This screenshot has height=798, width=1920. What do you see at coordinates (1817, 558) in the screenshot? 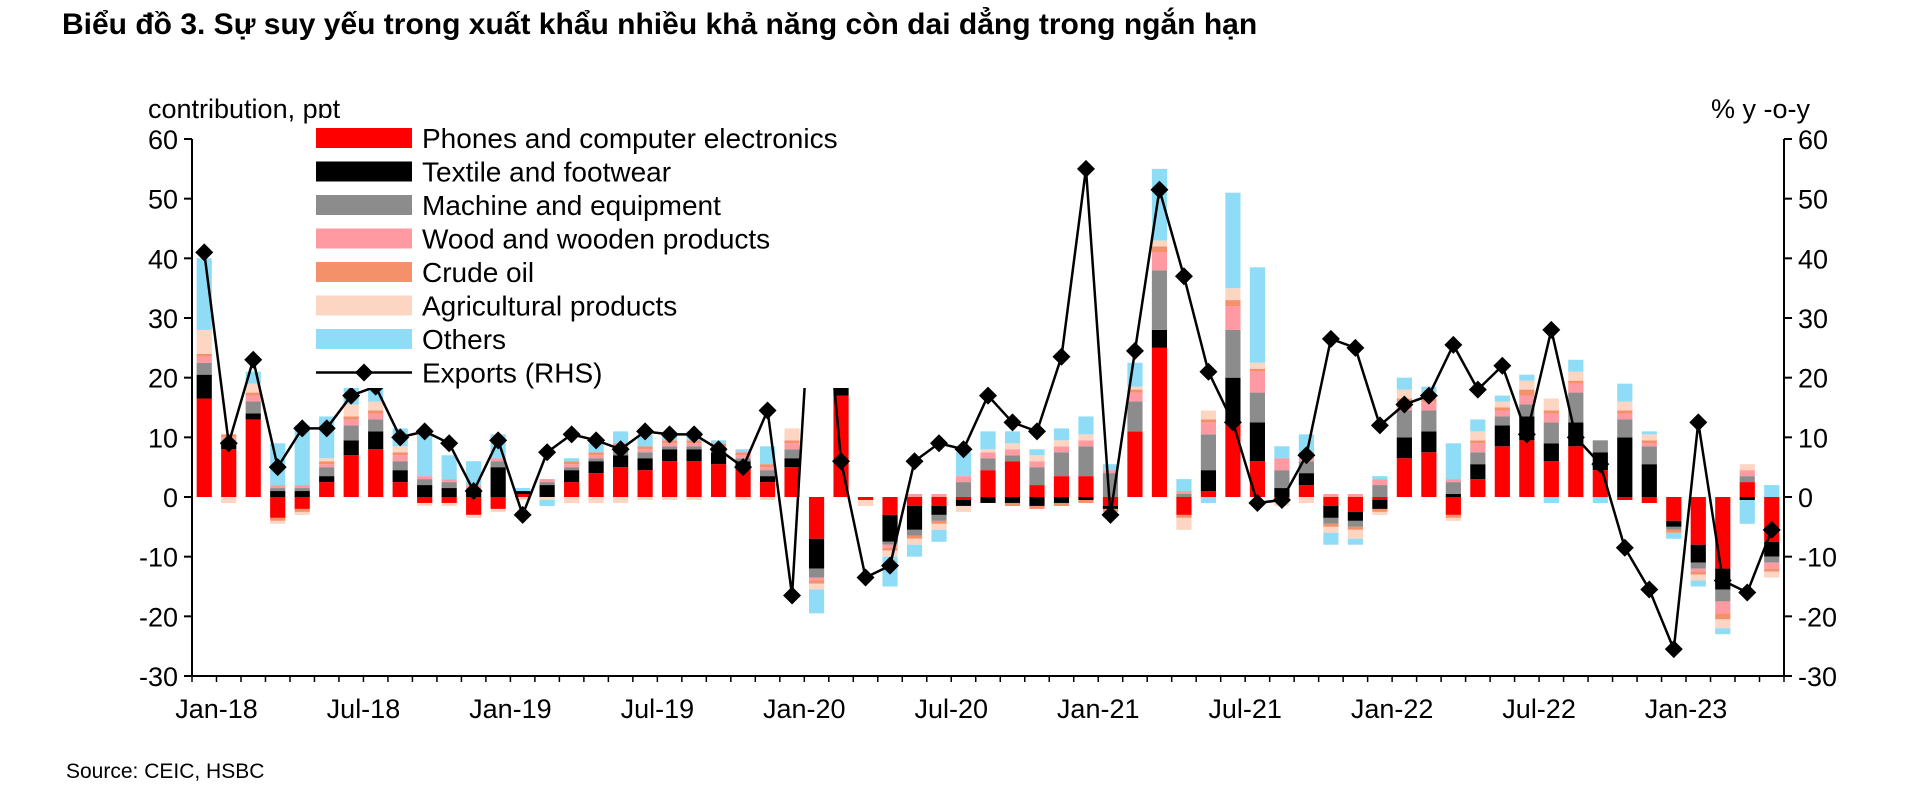
I see `right-y-tick-label: -10` at bounding box center [1817, 558].